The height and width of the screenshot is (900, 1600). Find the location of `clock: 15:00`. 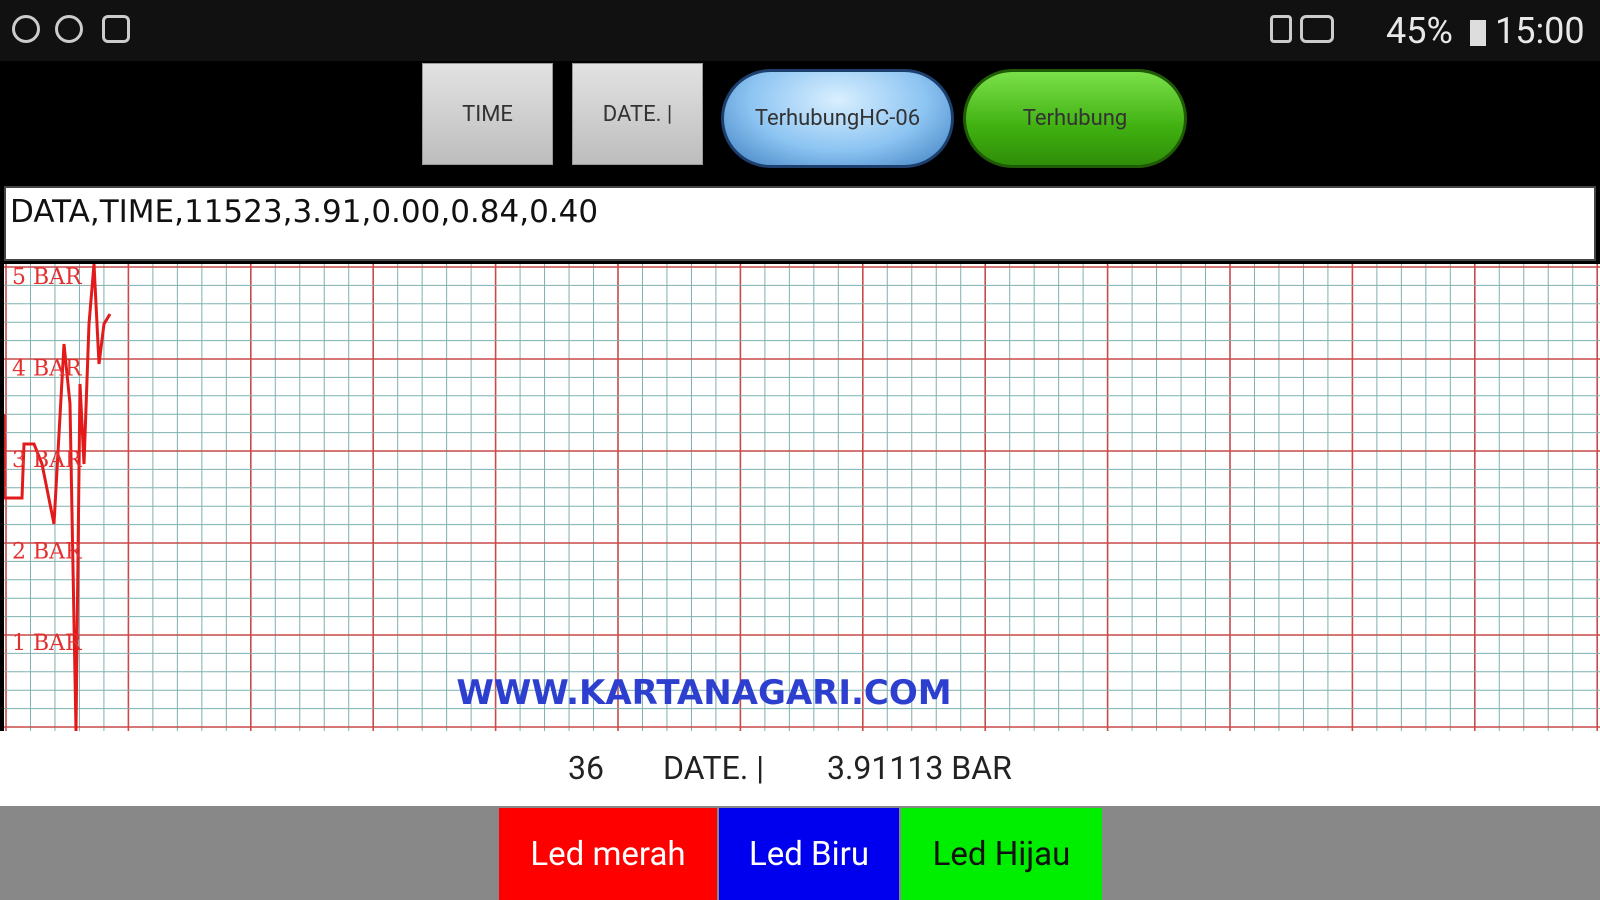

clock: 15:00 is located at coordinates (1540, 31).